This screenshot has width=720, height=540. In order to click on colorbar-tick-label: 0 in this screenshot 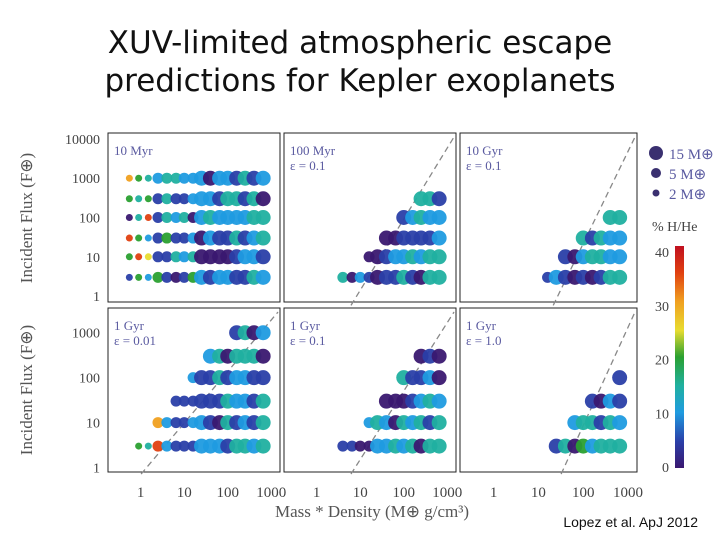, I will do `click(665, 468)`.